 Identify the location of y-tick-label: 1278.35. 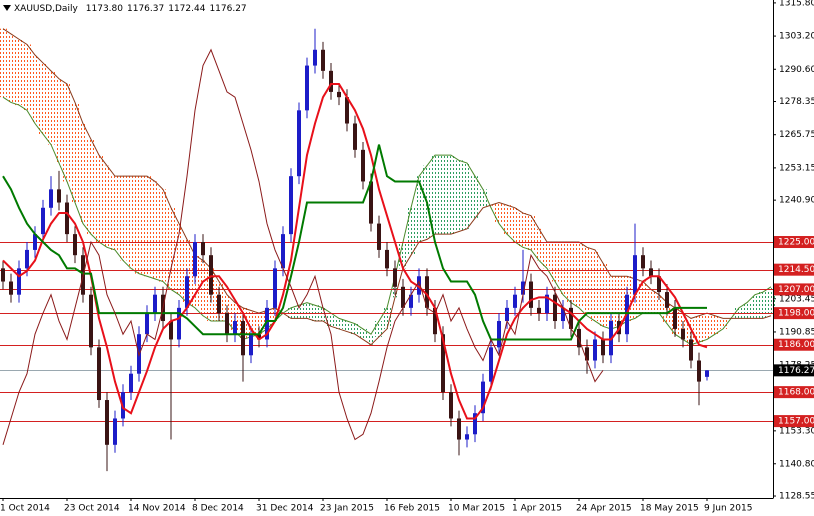
(796, 102).